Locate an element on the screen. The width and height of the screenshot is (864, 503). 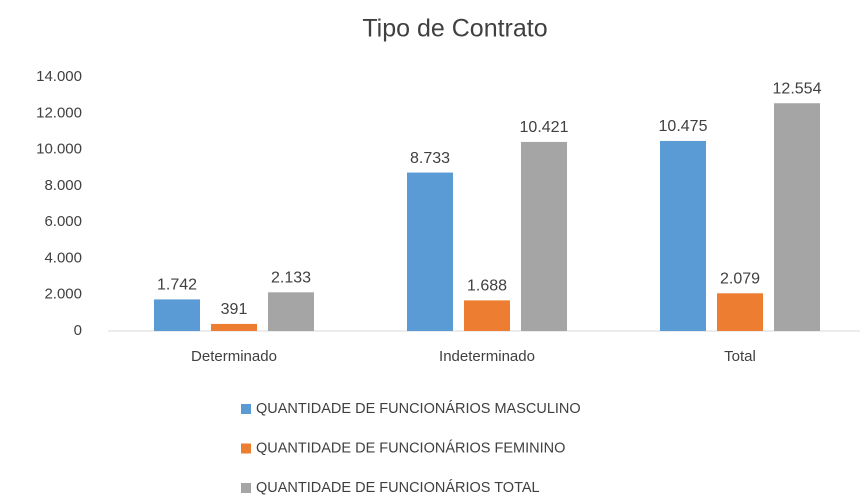
y-tick-label: 10.000 is located at coordinates (59, 149).